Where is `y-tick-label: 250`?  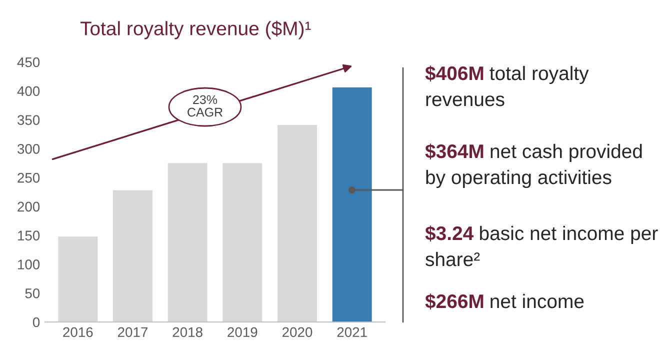
y-tick-label: 250 is located at coordinates (29, 177).